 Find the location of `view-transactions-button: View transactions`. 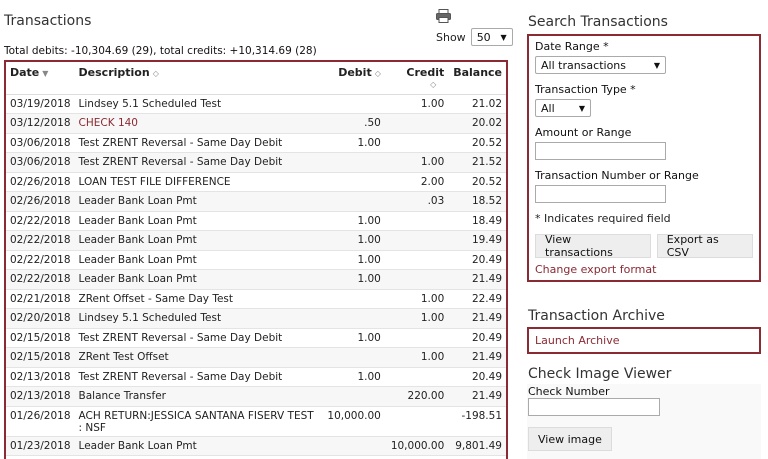

view-transactions-button: View transactions is located at coordinates (593, 246).